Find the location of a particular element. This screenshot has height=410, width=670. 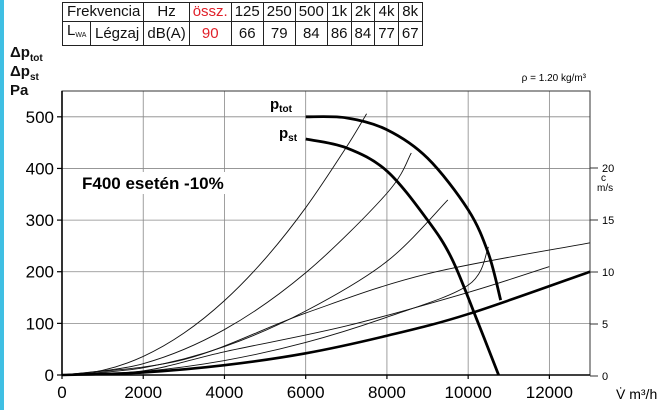

y-axis-label-pst: Δpst is located at coordinates (24, 73).